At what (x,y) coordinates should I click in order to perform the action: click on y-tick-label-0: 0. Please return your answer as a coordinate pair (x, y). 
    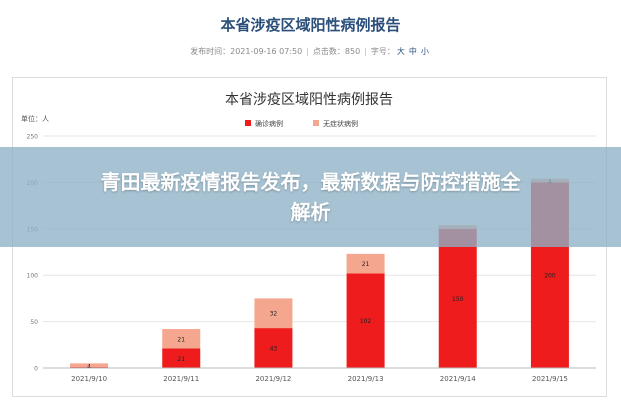
    Looking at the image, I should click on (36, 369).